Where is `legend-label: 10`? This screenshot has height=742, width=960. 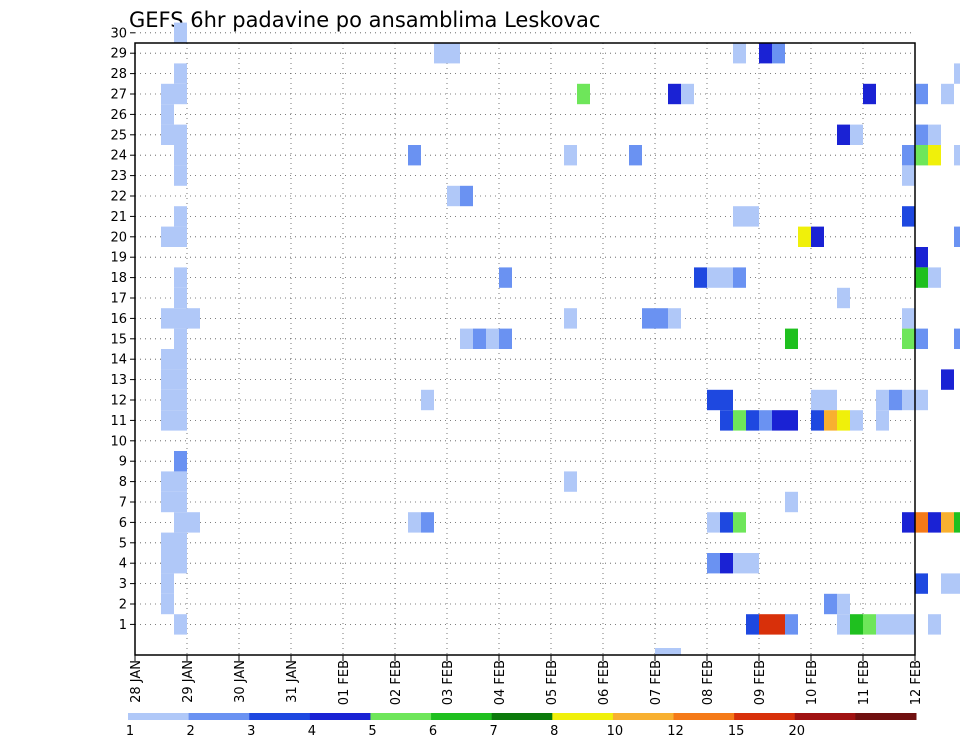 legend-label: 10 is located at coordinates (615, 731).